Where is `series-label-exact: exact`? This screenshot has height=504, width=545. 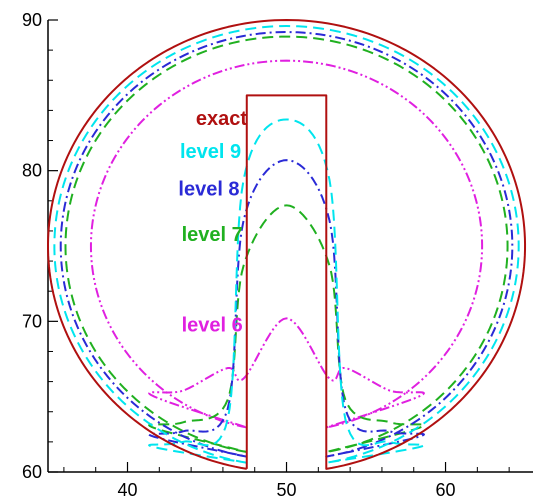
series-label-exact: exact is located at coordinates (221, 119).